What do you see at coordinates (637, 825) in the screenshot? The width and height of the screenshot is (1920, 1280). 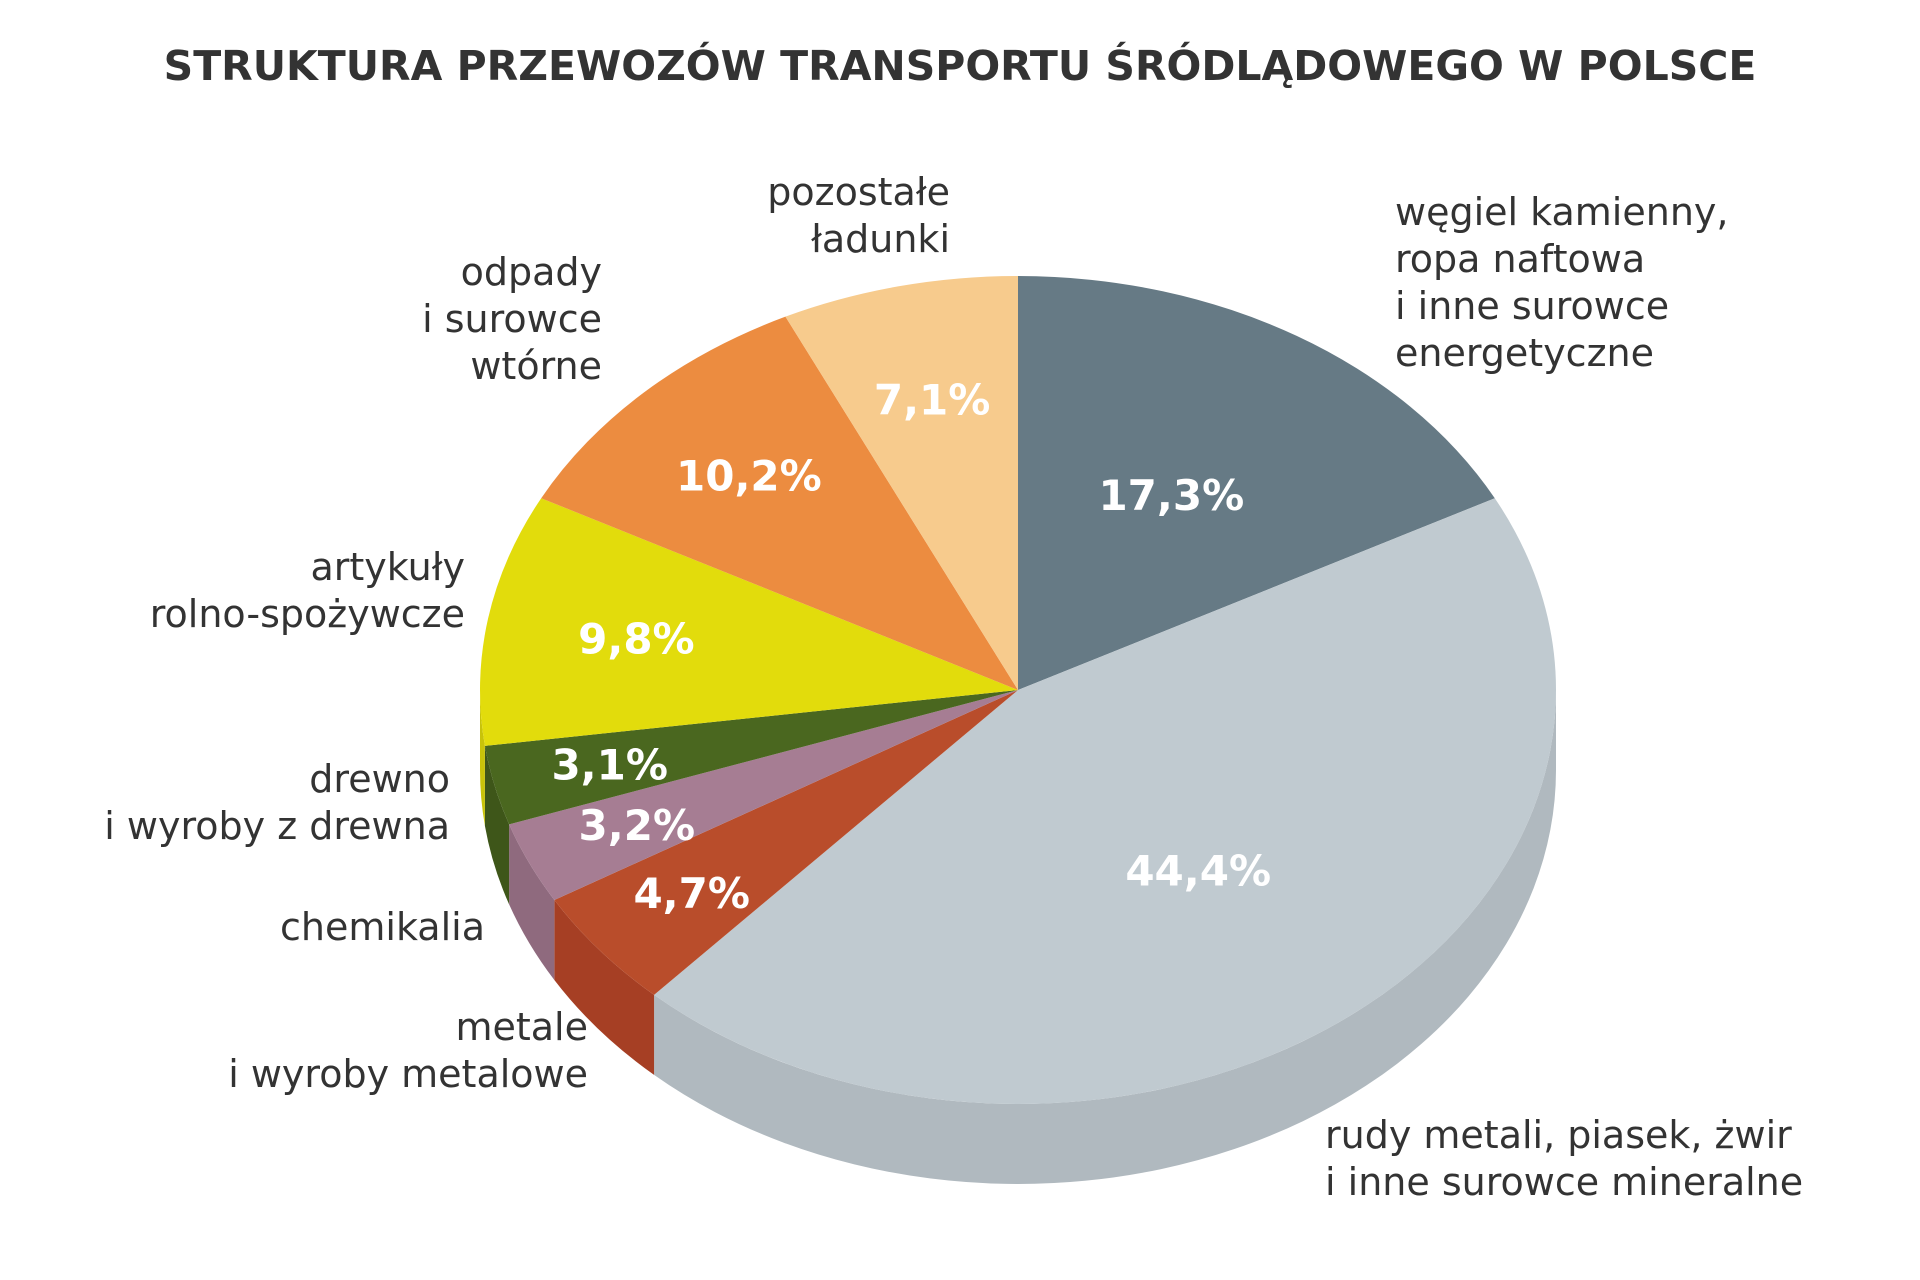 I see `value-label-4: 3,2%` at bounding box center [637, 825].